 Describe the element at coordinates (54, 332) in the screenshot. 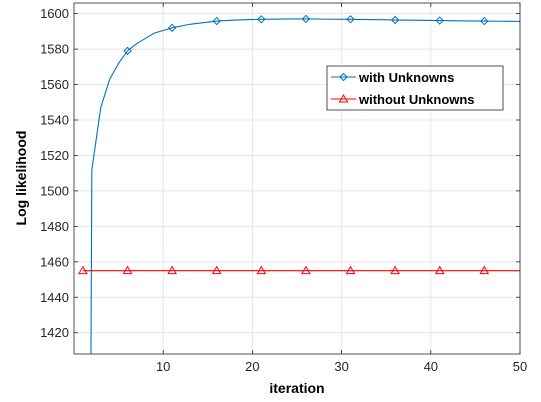

I see `y-tick-label: 1420` at that location.